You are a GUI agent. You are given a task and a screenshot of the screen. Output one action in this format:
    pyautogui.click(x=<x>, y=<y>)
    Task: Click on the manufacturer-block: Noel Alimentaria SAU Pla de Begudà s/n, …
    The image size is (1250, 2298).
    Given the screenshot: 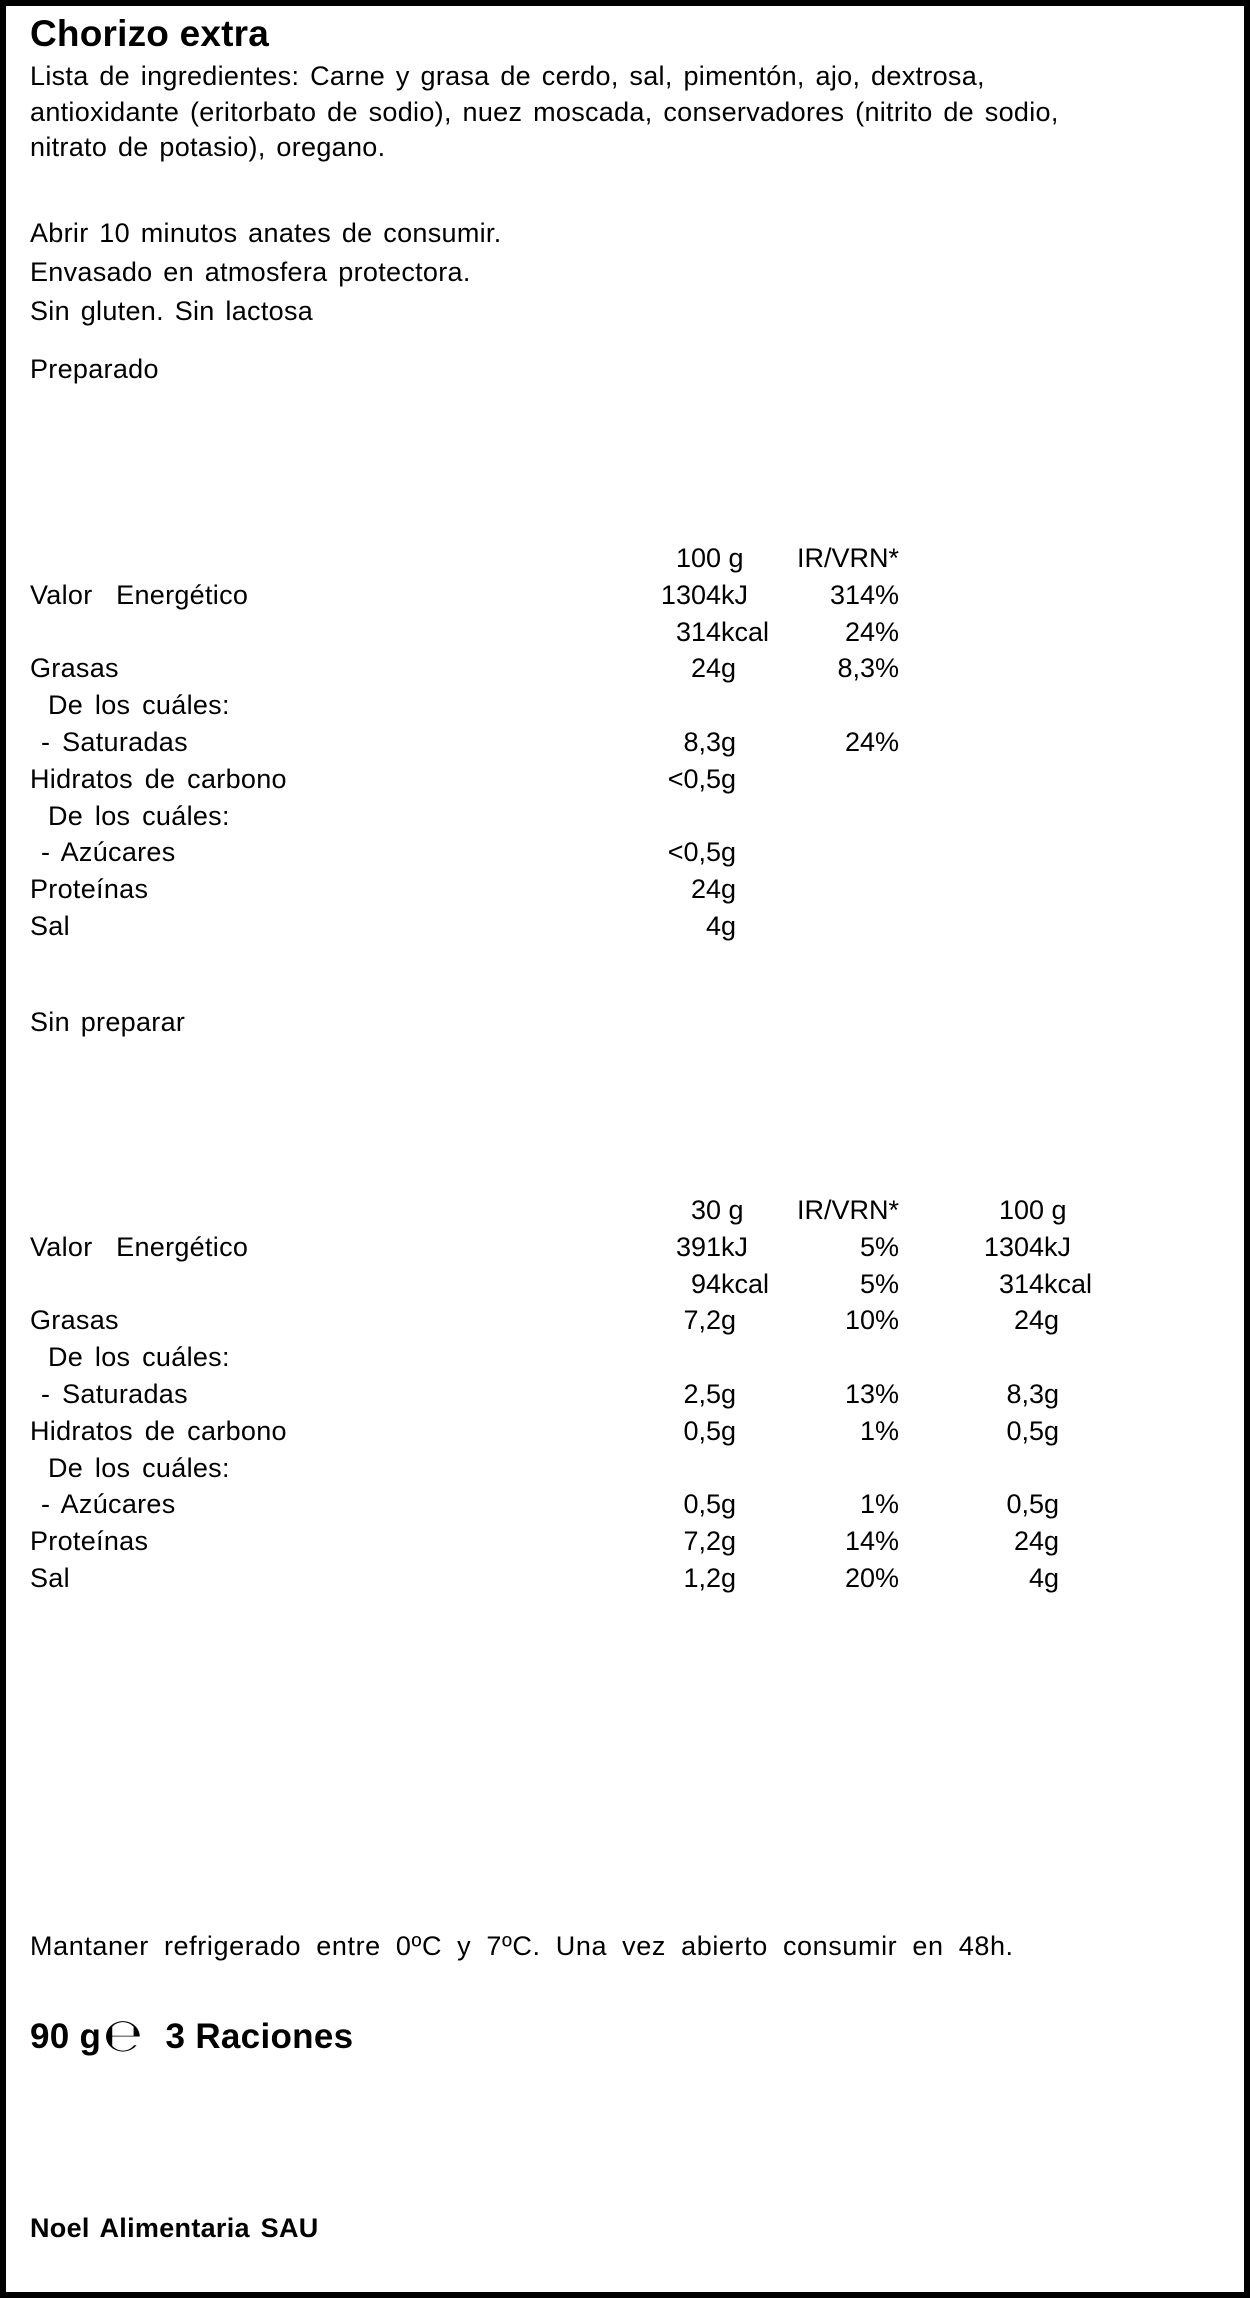 What is the action you would take?
    pyautogui.click(x=434, y=2210)
    